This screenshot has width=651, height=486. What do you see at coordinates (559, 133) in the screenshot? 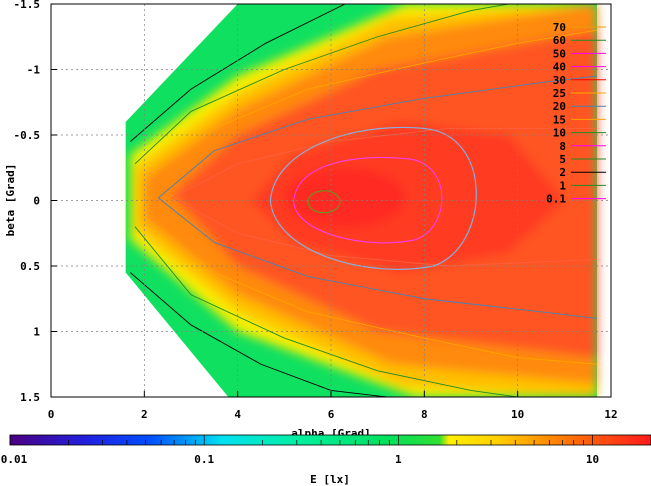
I see `legend-label: 10` at bounding box center [559, 133].